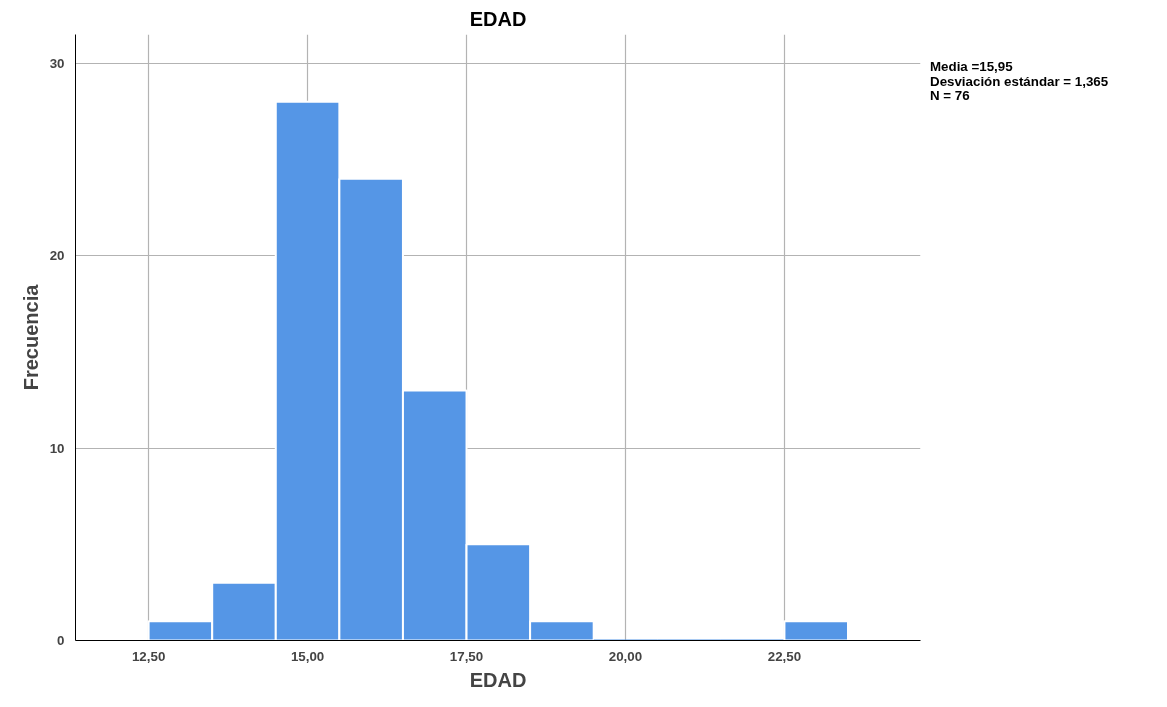 The width and height of the screenshot is (1167, 707). Describe the element at coordinates (784, 656) in the screenshot. I see `x-tick-label: 22,50` at that location.